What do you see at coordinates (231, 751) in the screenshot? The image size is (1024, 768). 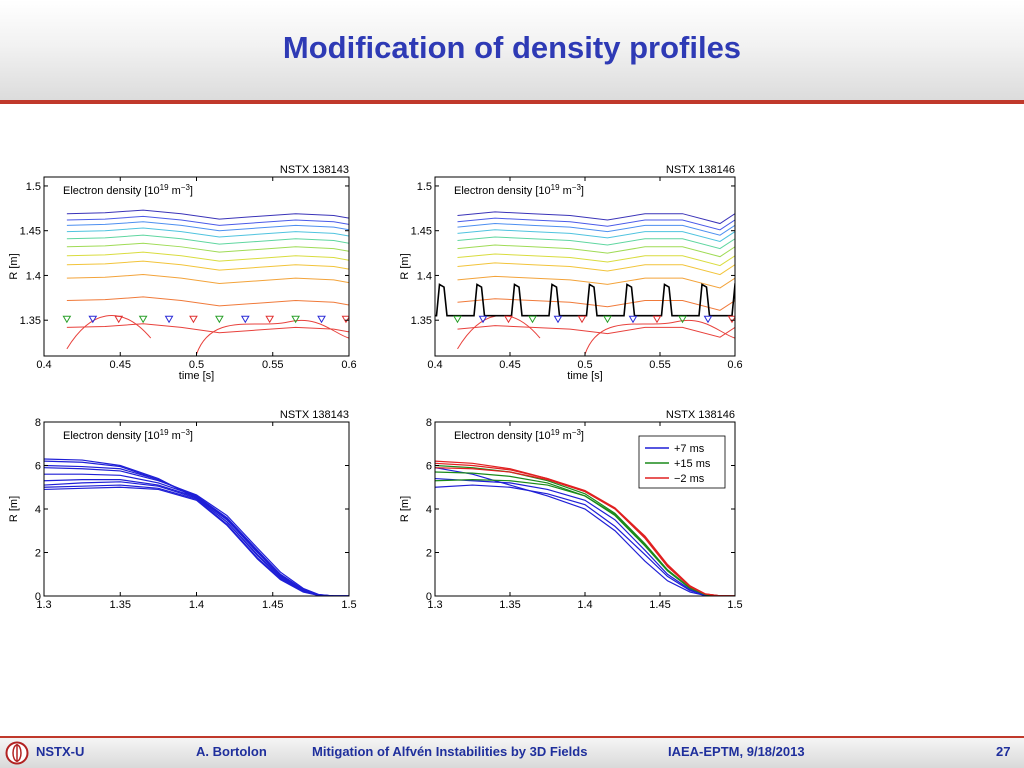 I see `footer-author: A. Bortolon` at bounding box center [231, 751].